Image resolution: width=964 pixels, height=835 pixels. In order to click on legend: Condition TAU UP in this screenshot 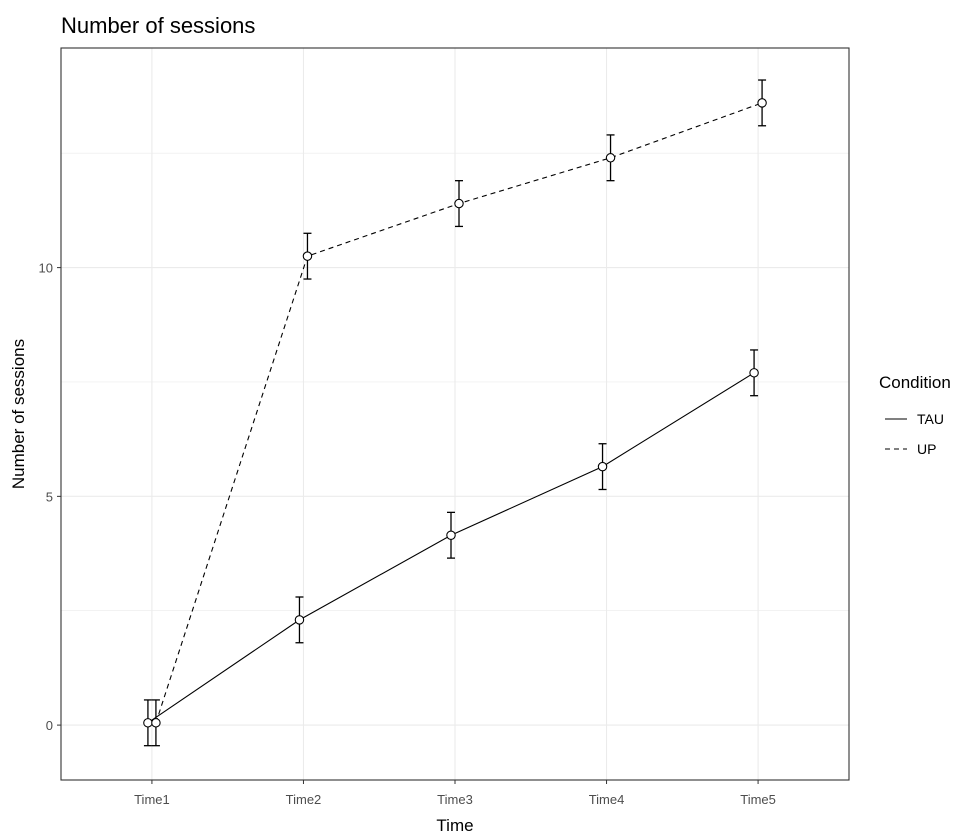, I will do `click(915, 415)`.